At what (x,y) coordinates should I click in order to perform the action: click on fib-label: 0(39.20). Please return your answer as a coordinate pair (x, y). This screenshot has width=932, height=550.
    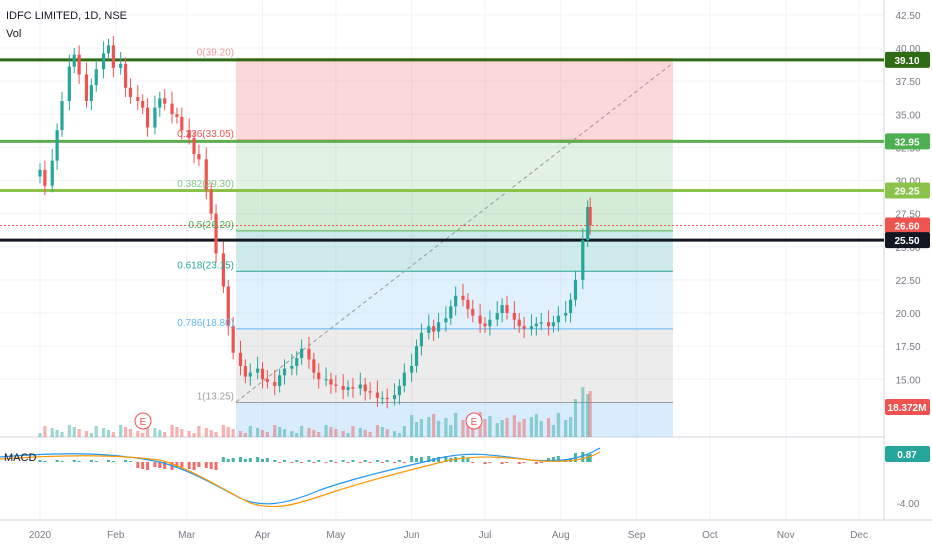
    Looking at the image, I should click on (215, 53).